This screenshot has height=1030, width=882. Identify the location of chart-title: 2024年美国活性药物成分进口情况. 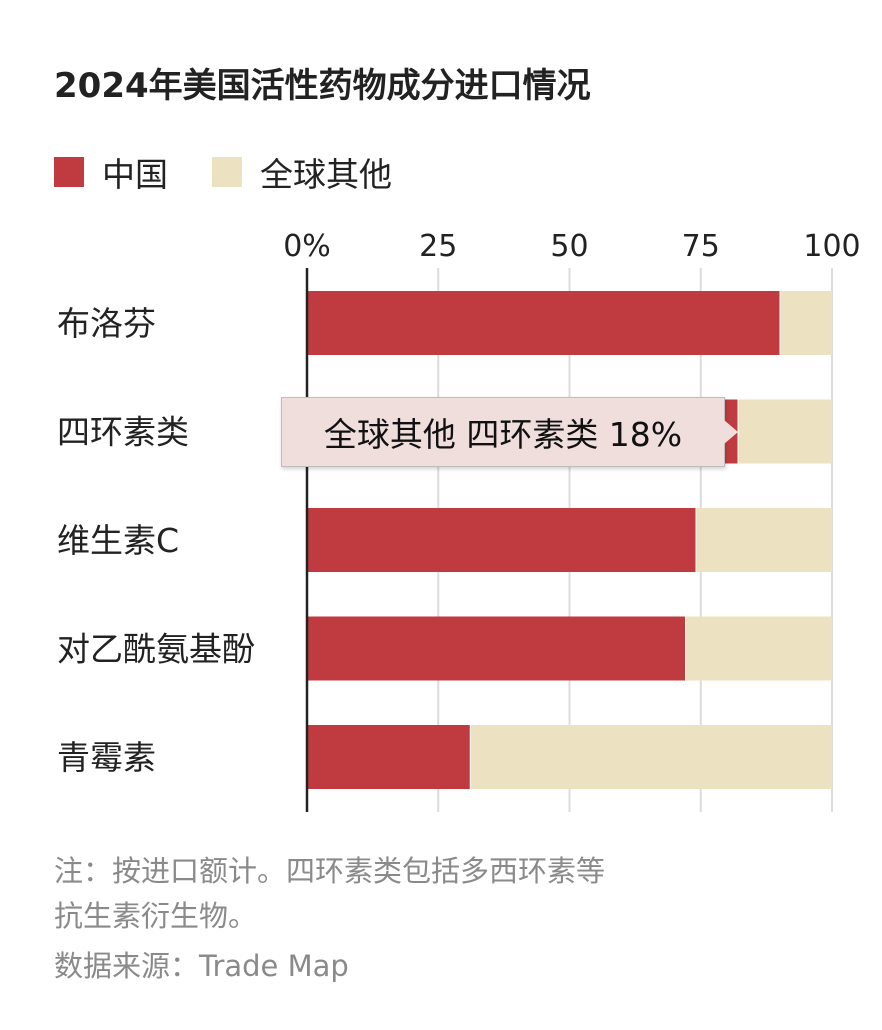
(322, 86).